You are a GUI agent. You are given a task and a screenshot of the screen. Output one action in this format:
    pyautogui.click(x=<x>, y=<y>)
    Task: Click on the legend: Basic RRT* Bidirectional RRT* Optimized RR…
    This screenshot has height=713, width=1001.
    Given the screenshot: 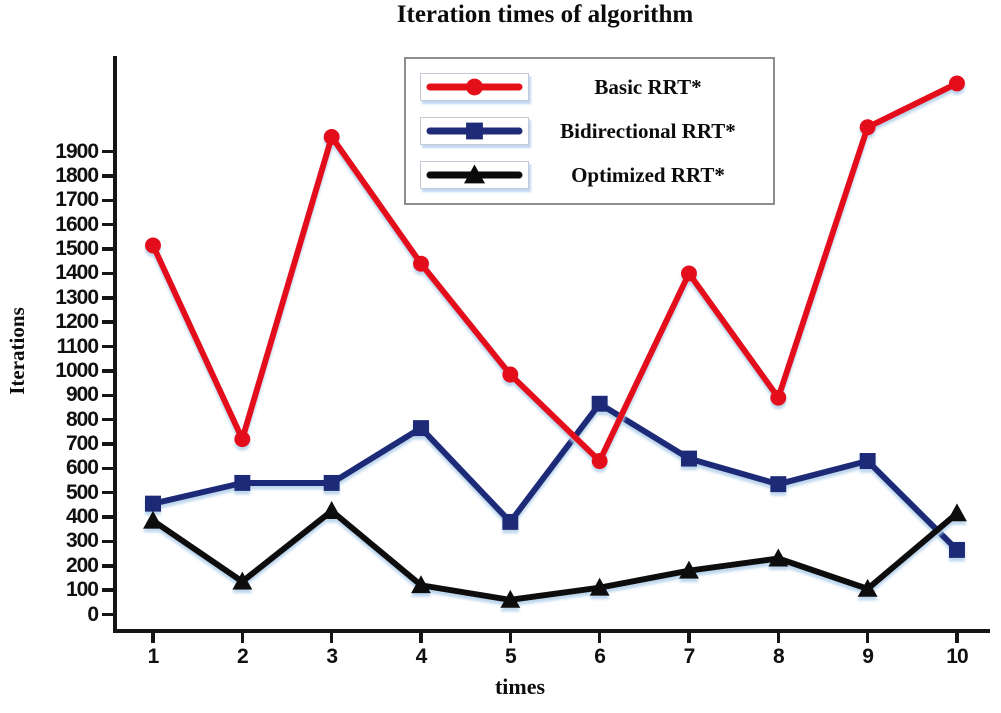 What is the action you would take?
    pyautogui.click(x=589, y=131)
    